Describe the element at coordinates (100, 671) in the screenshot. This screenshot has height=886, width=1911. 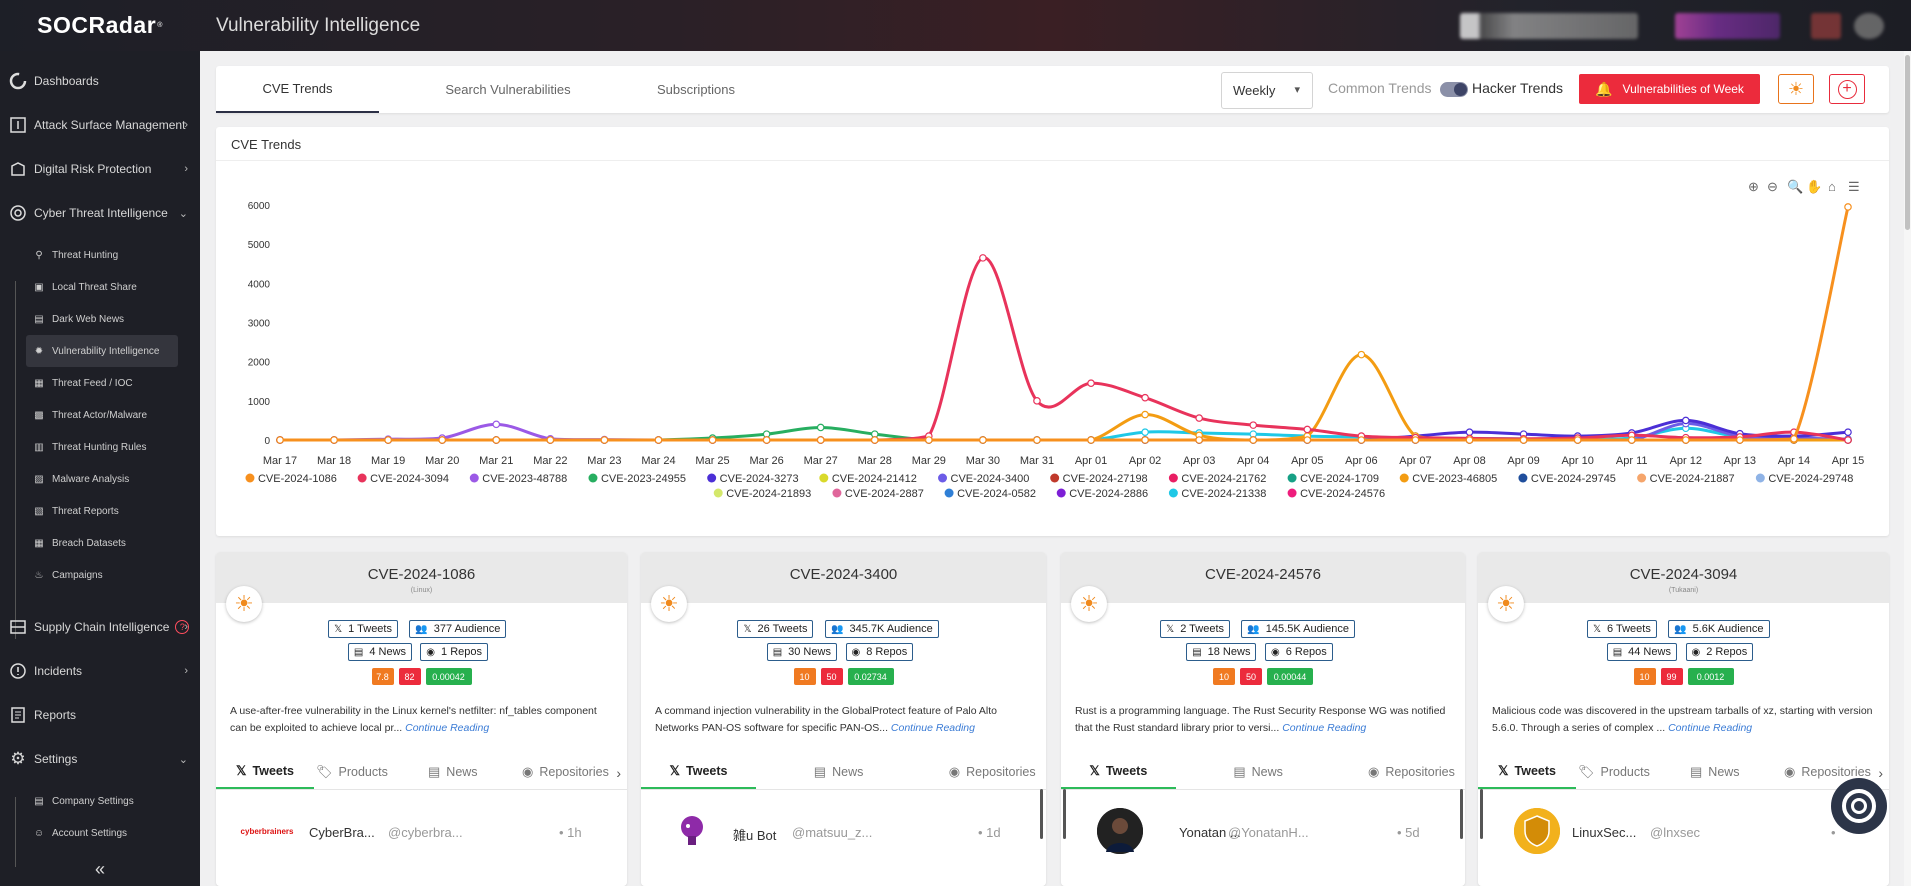
I see `sidebar-item-incidents: Incidents ›` at that location.